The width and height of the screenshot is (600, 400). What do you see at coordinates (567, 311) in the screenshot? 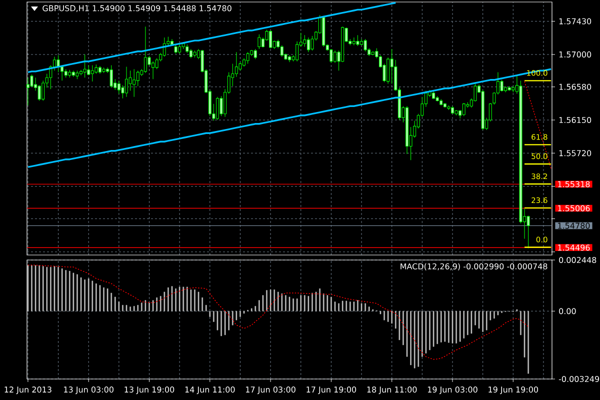
I see `y-tick-label: 0.00` at bounding box center [567, 311].